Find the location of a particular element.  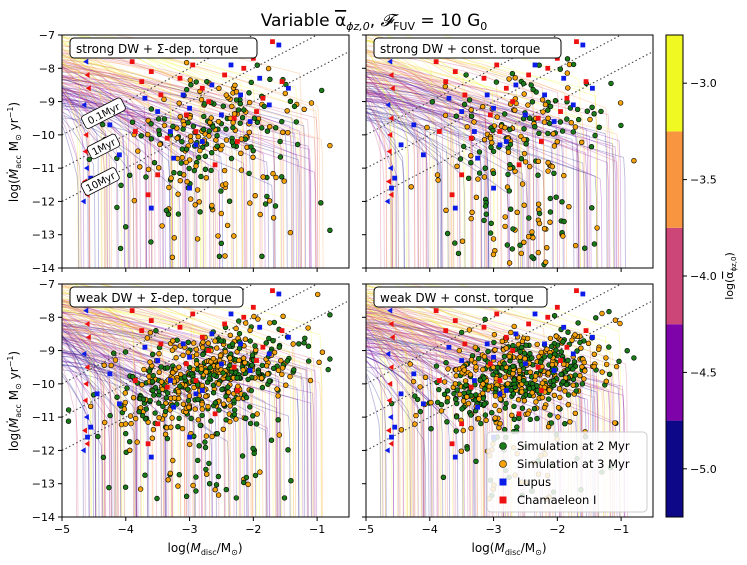

colorbar-band is located at coordinates (674, 179).